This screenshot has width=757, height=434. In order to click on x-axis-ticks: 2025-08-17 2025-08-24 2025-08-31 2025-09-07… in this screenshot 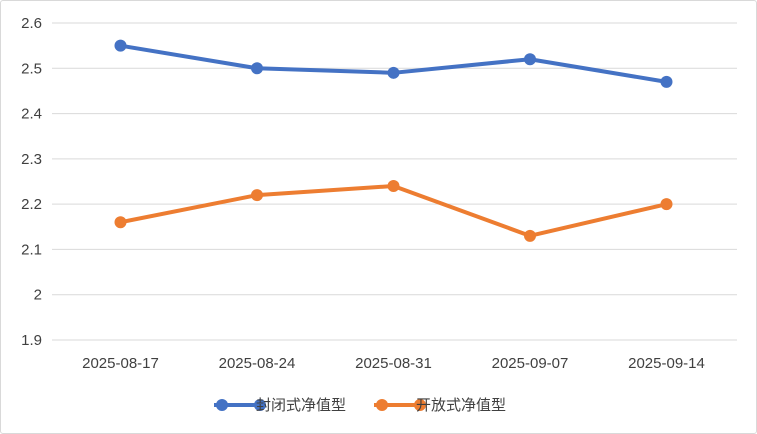, I will do `click(393, 363)`.